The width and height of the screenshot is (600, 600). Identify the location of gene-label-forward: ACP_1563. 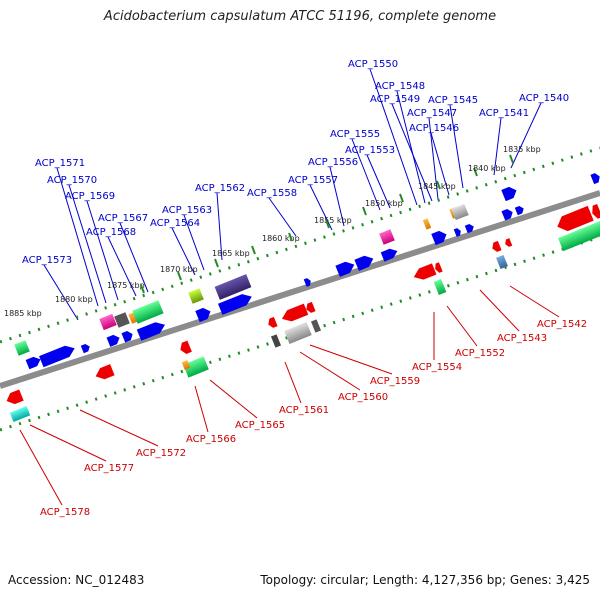
(187, 210).